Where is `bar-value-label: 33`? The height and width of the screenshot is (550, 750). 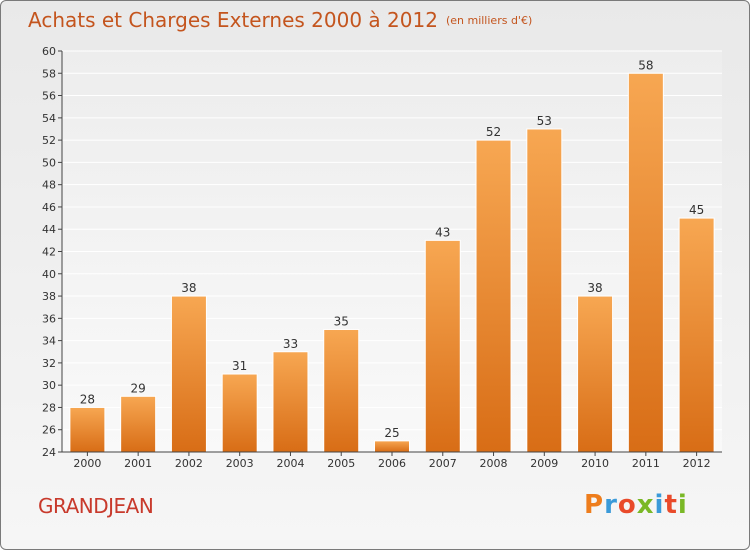
bar-value-label: 33 is located at coordinates (290, 344).